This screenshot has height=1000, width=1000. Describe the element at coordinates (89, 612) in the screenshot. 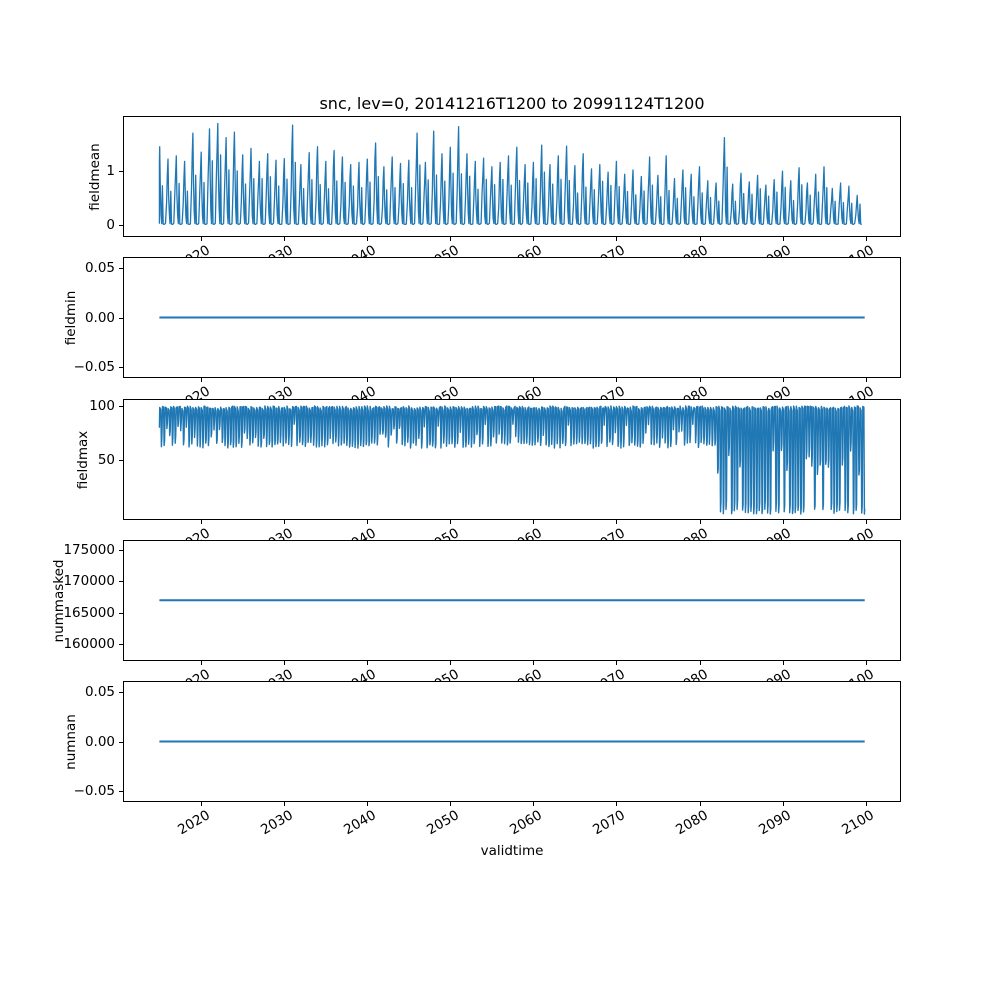

I see `y-tick-label: 165000` at that location.